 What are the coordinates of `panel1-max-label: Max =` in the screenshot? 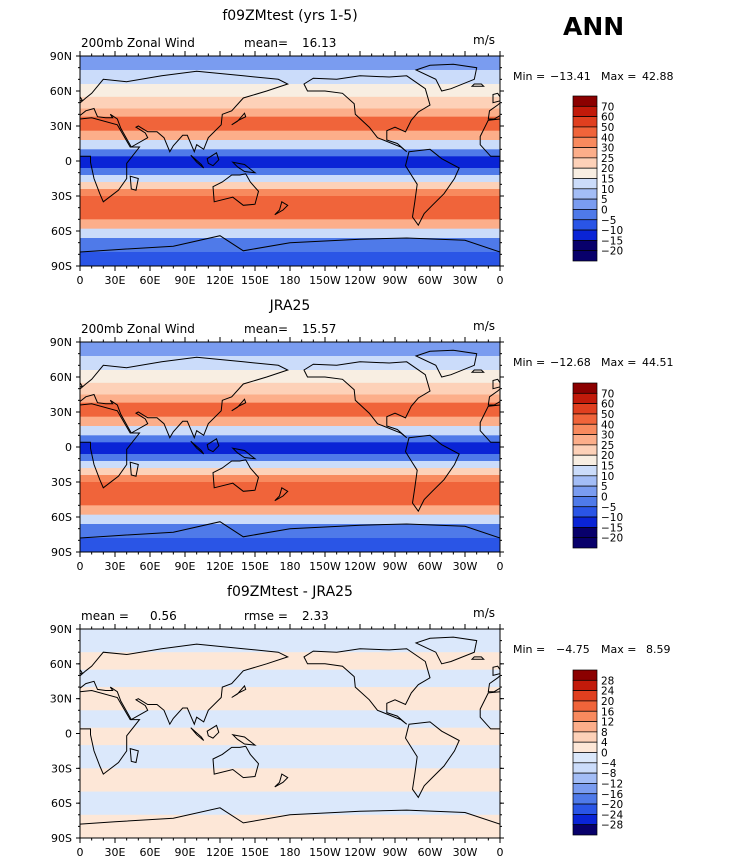 It's located at (619, 76).